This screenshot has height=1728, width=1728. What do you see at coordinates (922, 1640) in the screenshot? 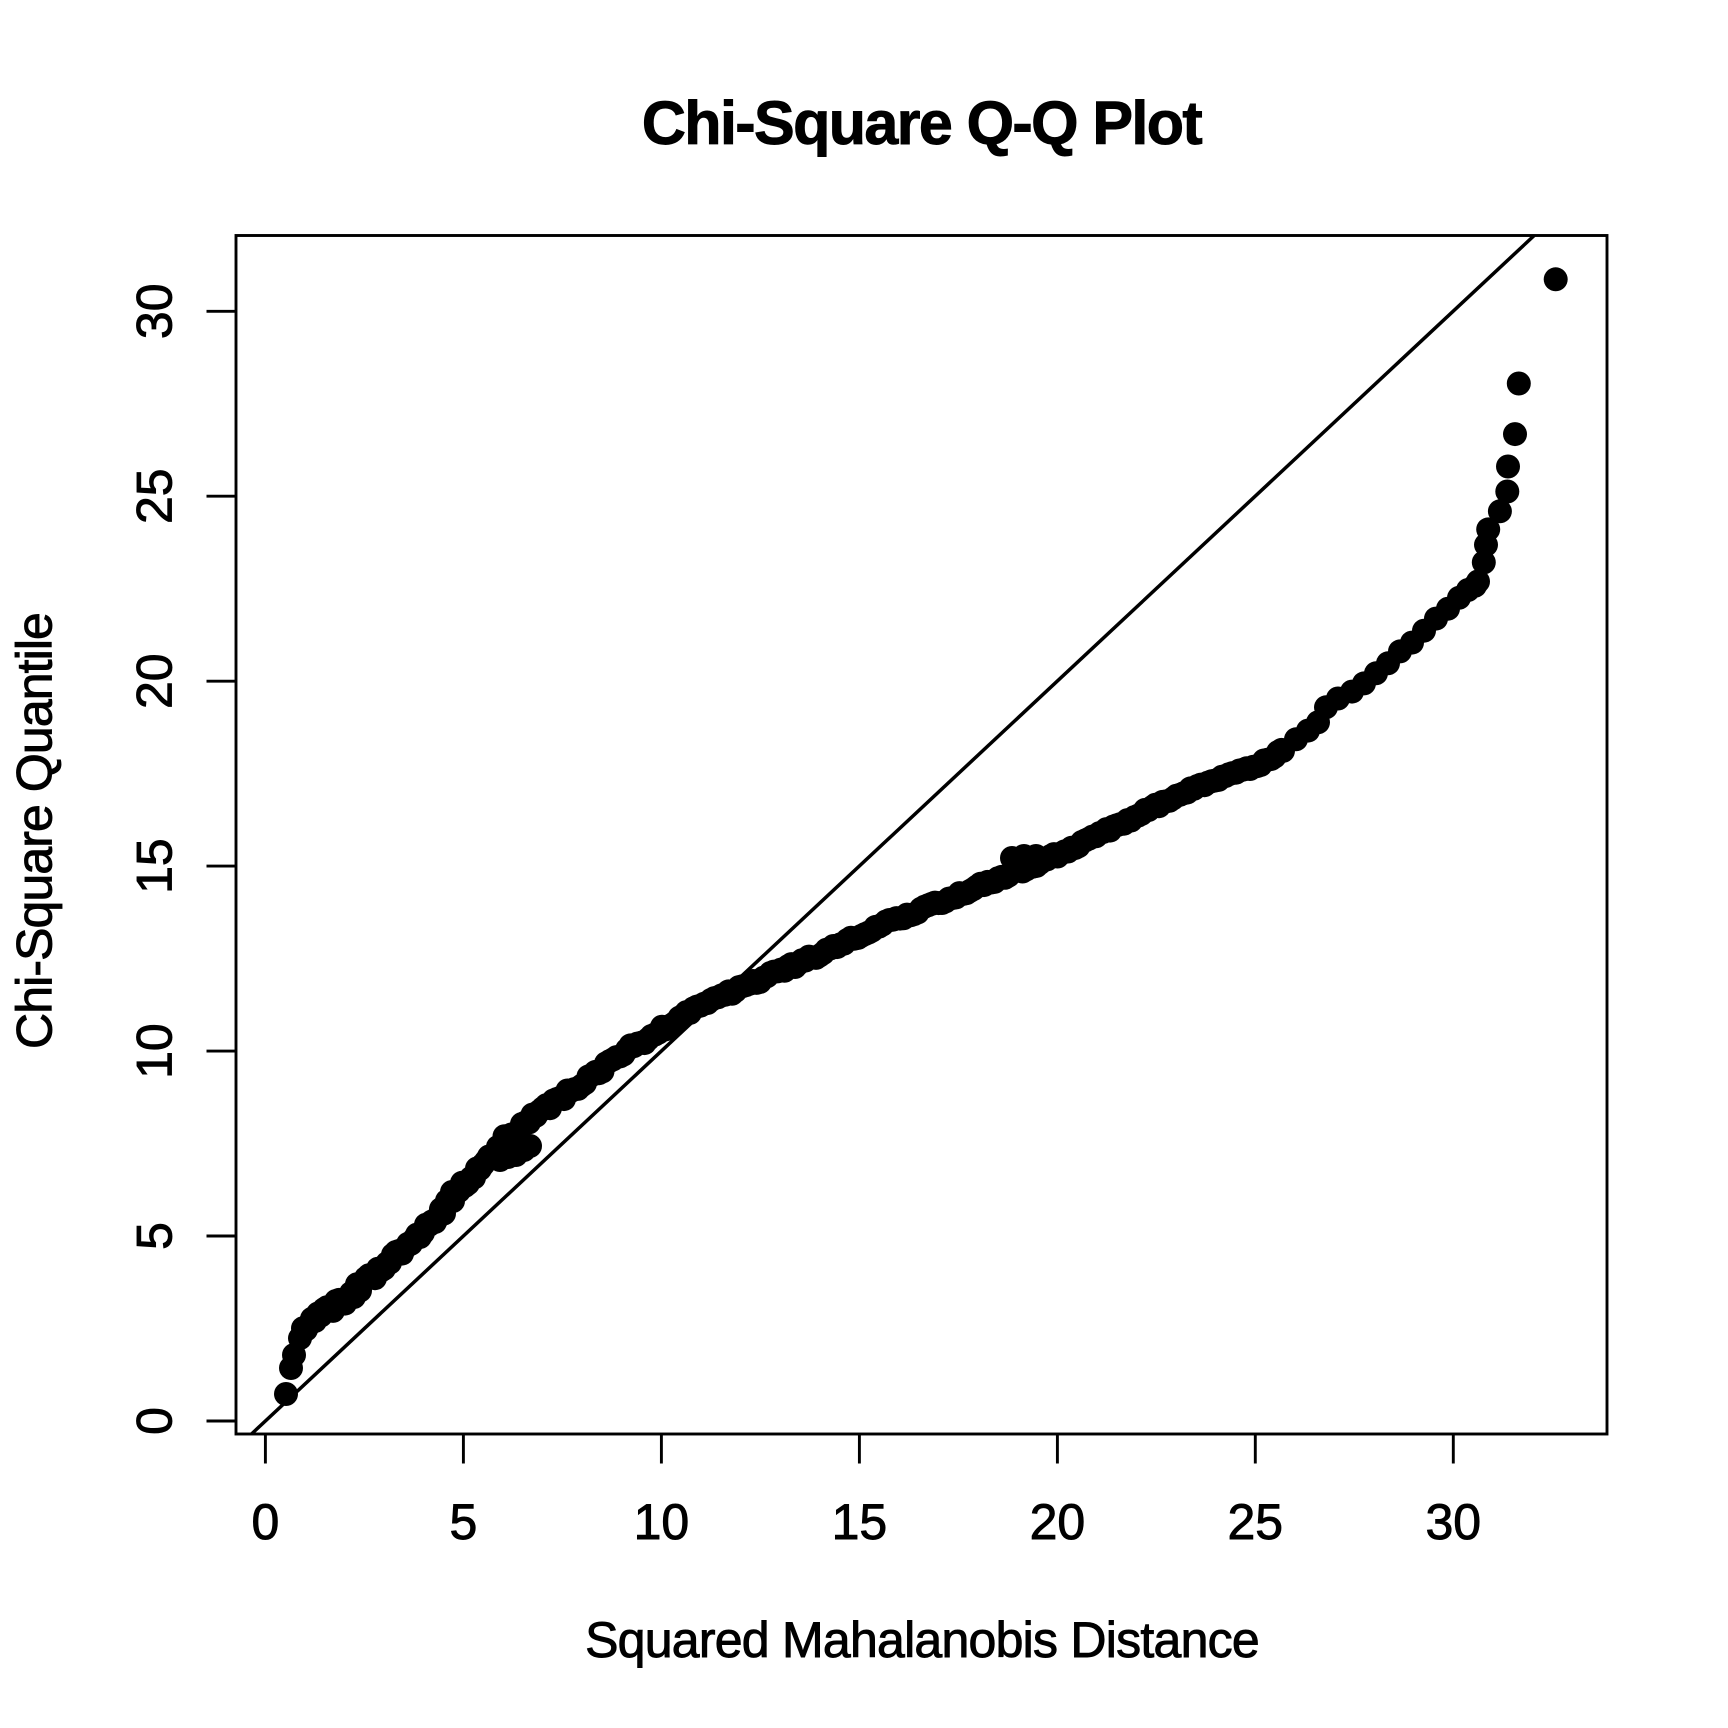
I see `svg-text: Squared Mahalanobis Distance` at bounding box center [922, 1640].